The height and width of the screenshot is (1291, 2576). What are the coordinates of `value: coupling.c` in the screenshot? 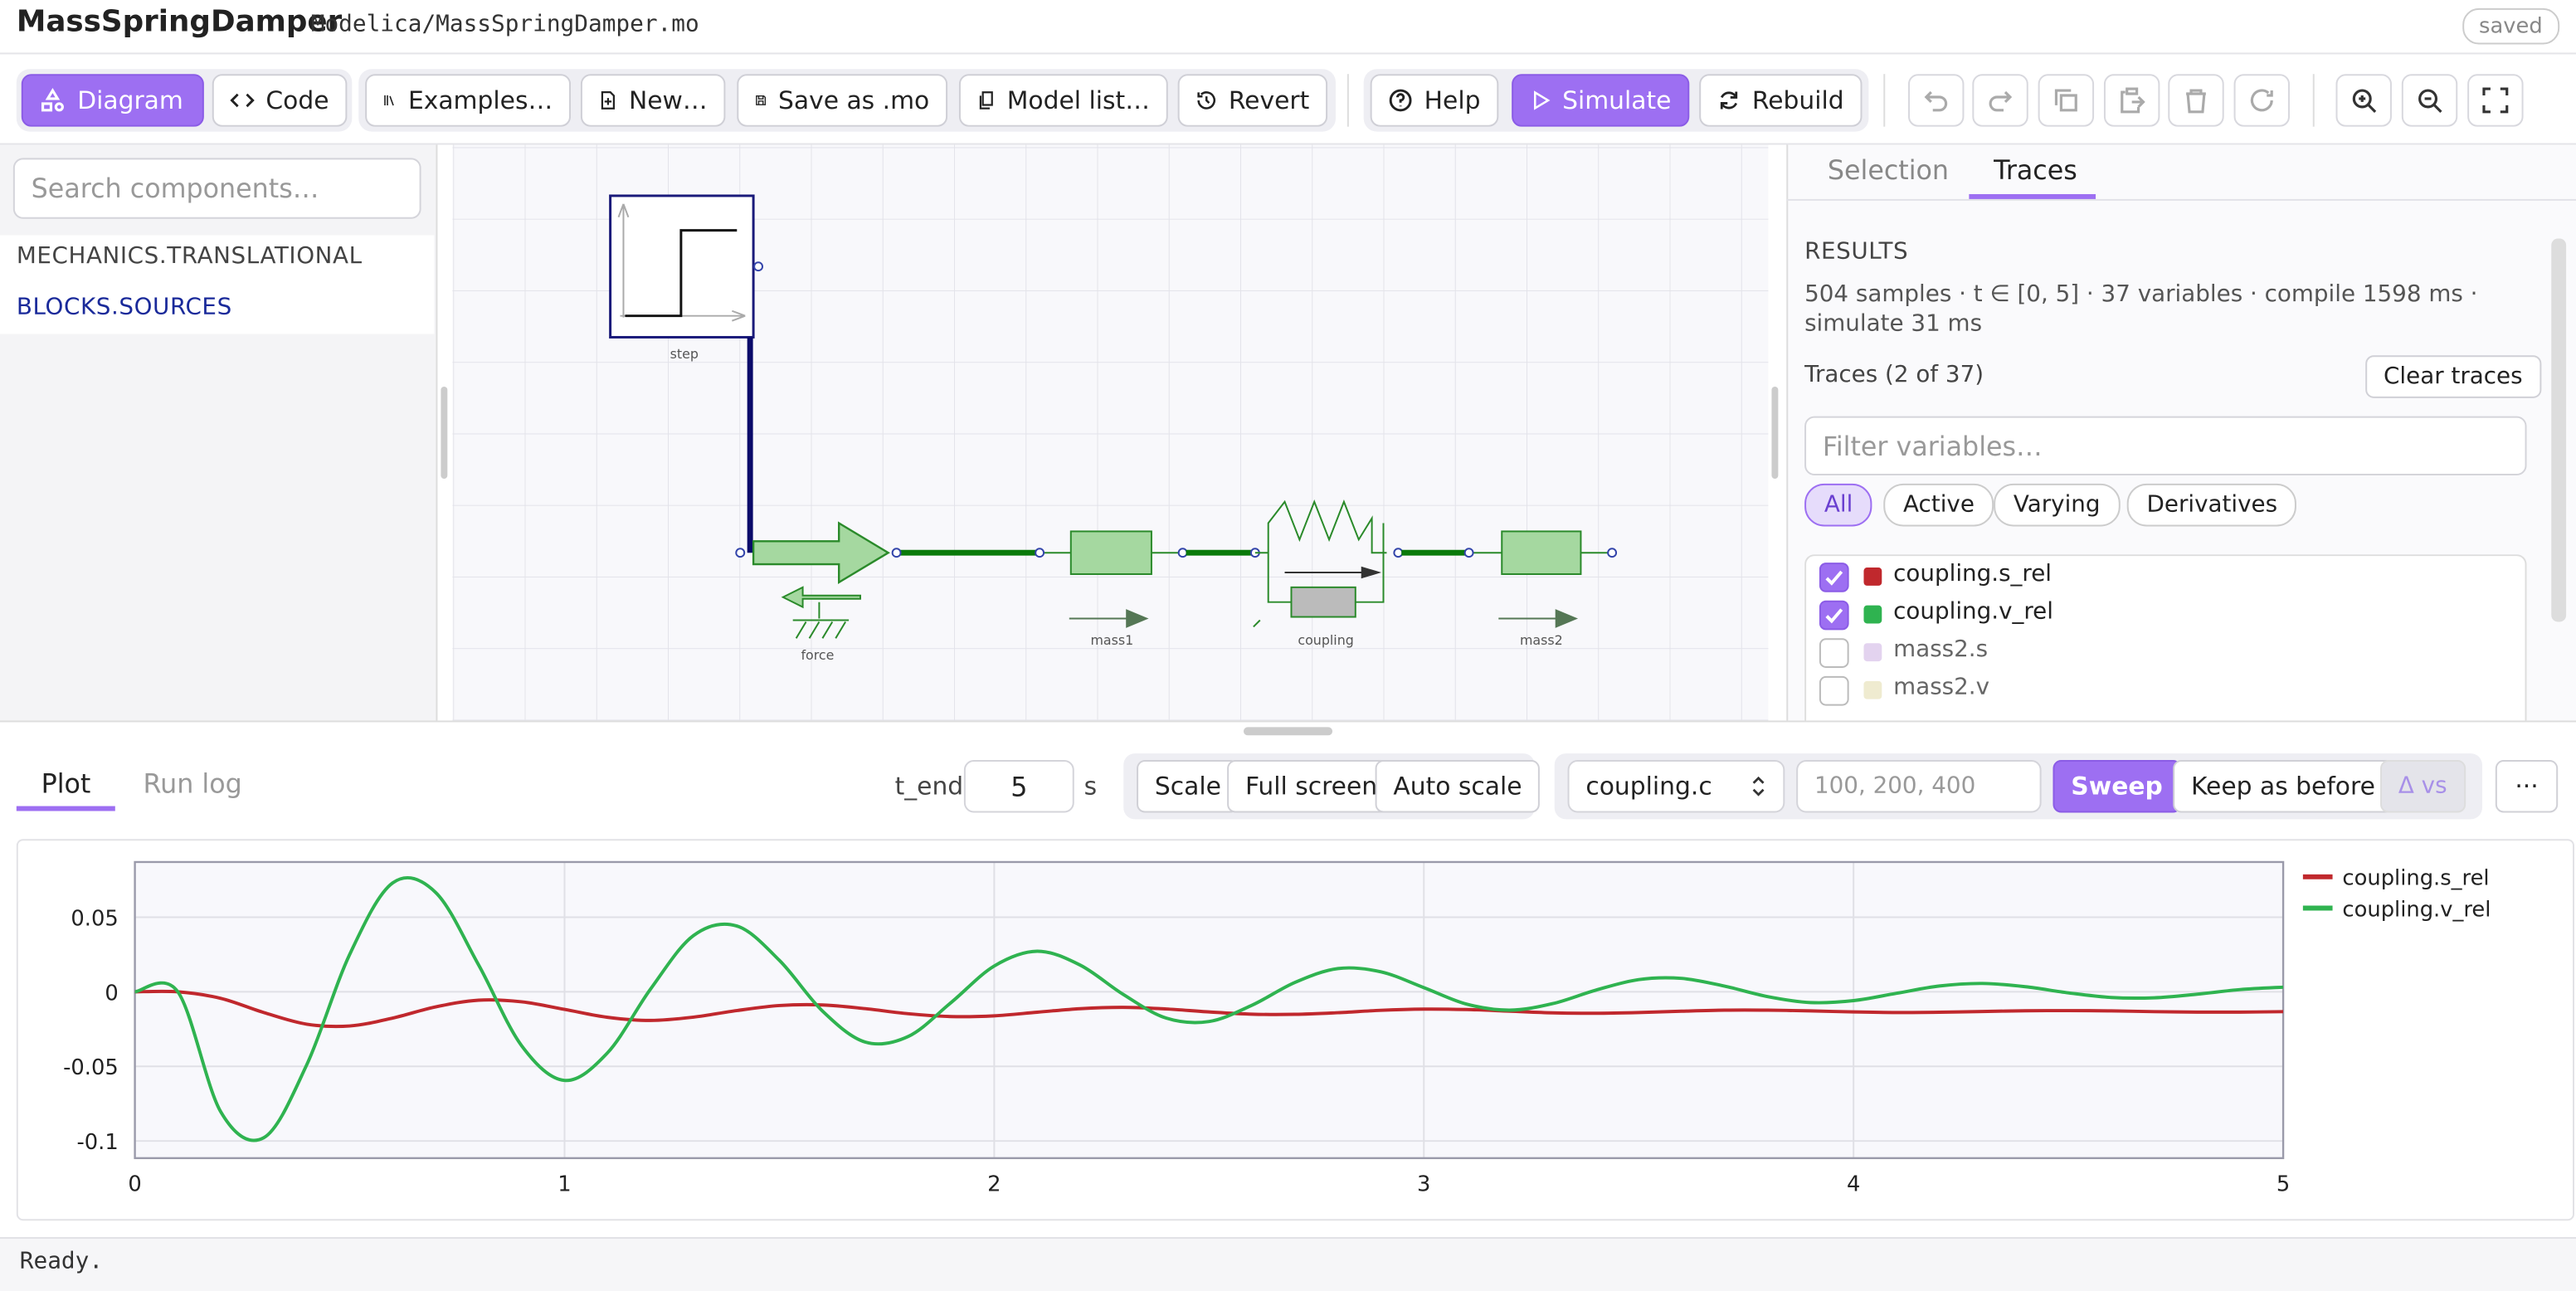 It's located at (1648, 786).